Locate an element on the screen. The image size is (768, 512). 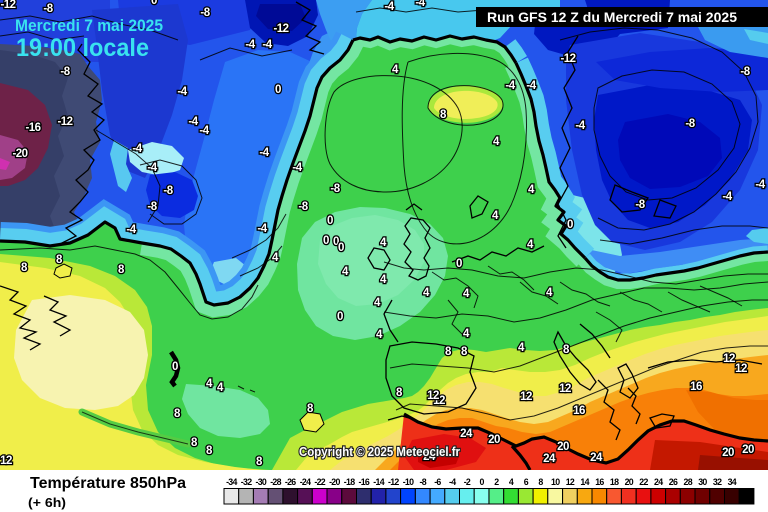
svg-text: -20 is located at coordinates (19, 154).